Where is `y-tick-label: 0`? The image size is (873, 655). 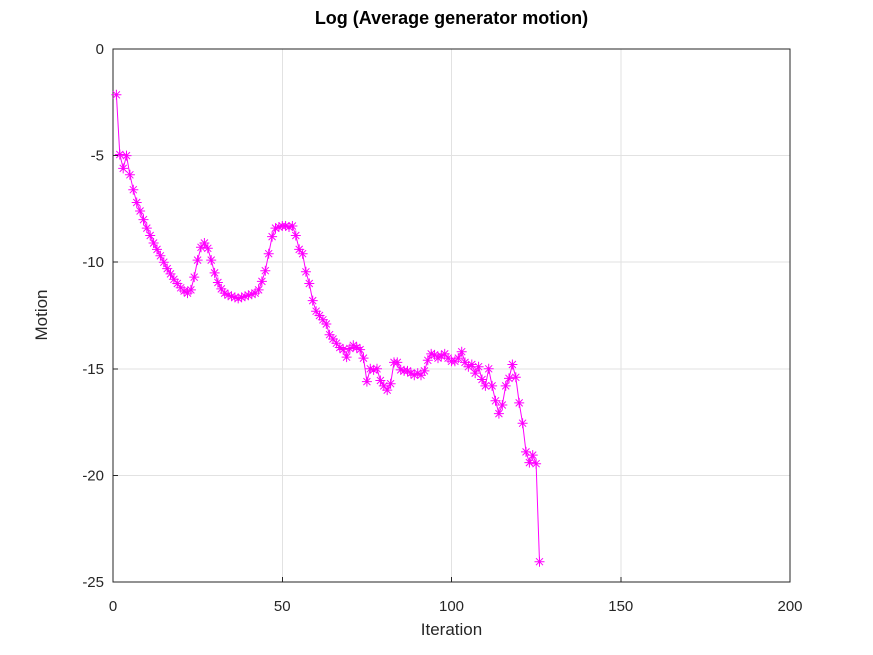 y-tick-label: 0 is located at coordinates (100, 49).